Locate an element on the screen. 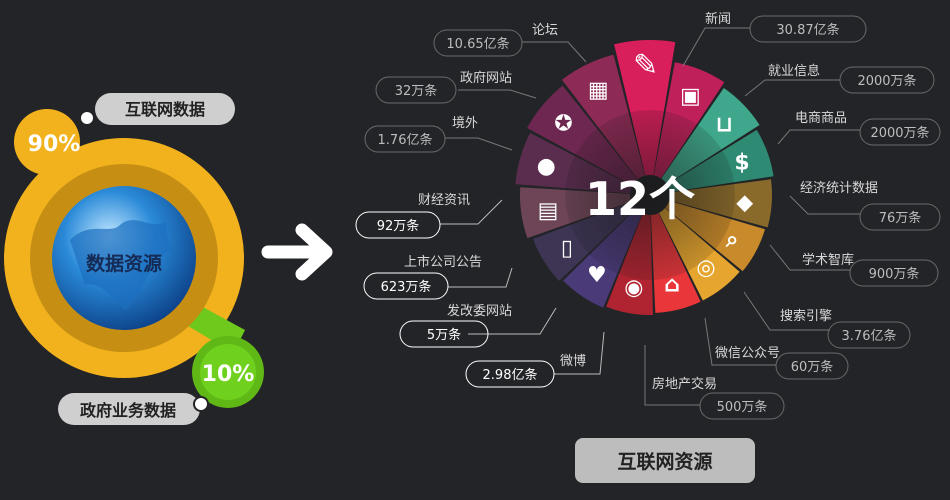 The width and height of the screenshot is (950, 500). shopping-bag-icon: ⊔ is located at coordinates (724, 124).